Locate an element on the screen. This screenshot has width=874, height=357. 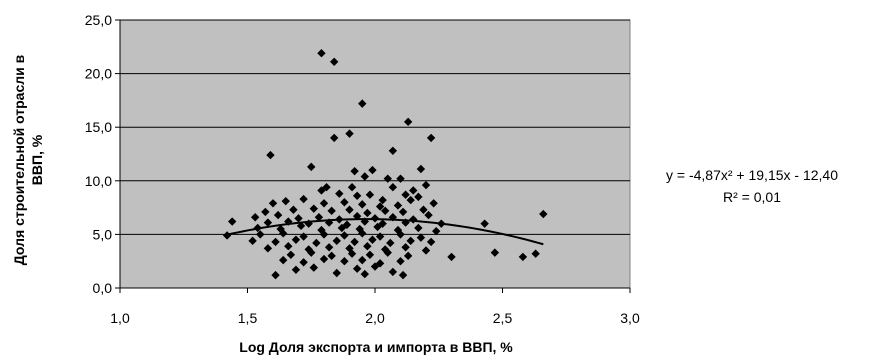
y-axis-title-line2: ВВП, % is located at coordinates (37, 159).